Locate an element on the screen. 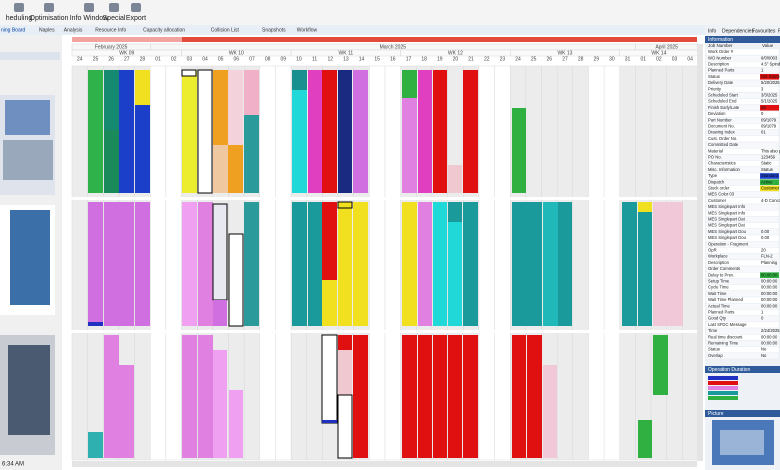 The height and width of the screenshot is (470, 780). tab: Snapshots is located at coordinates (274, 30).